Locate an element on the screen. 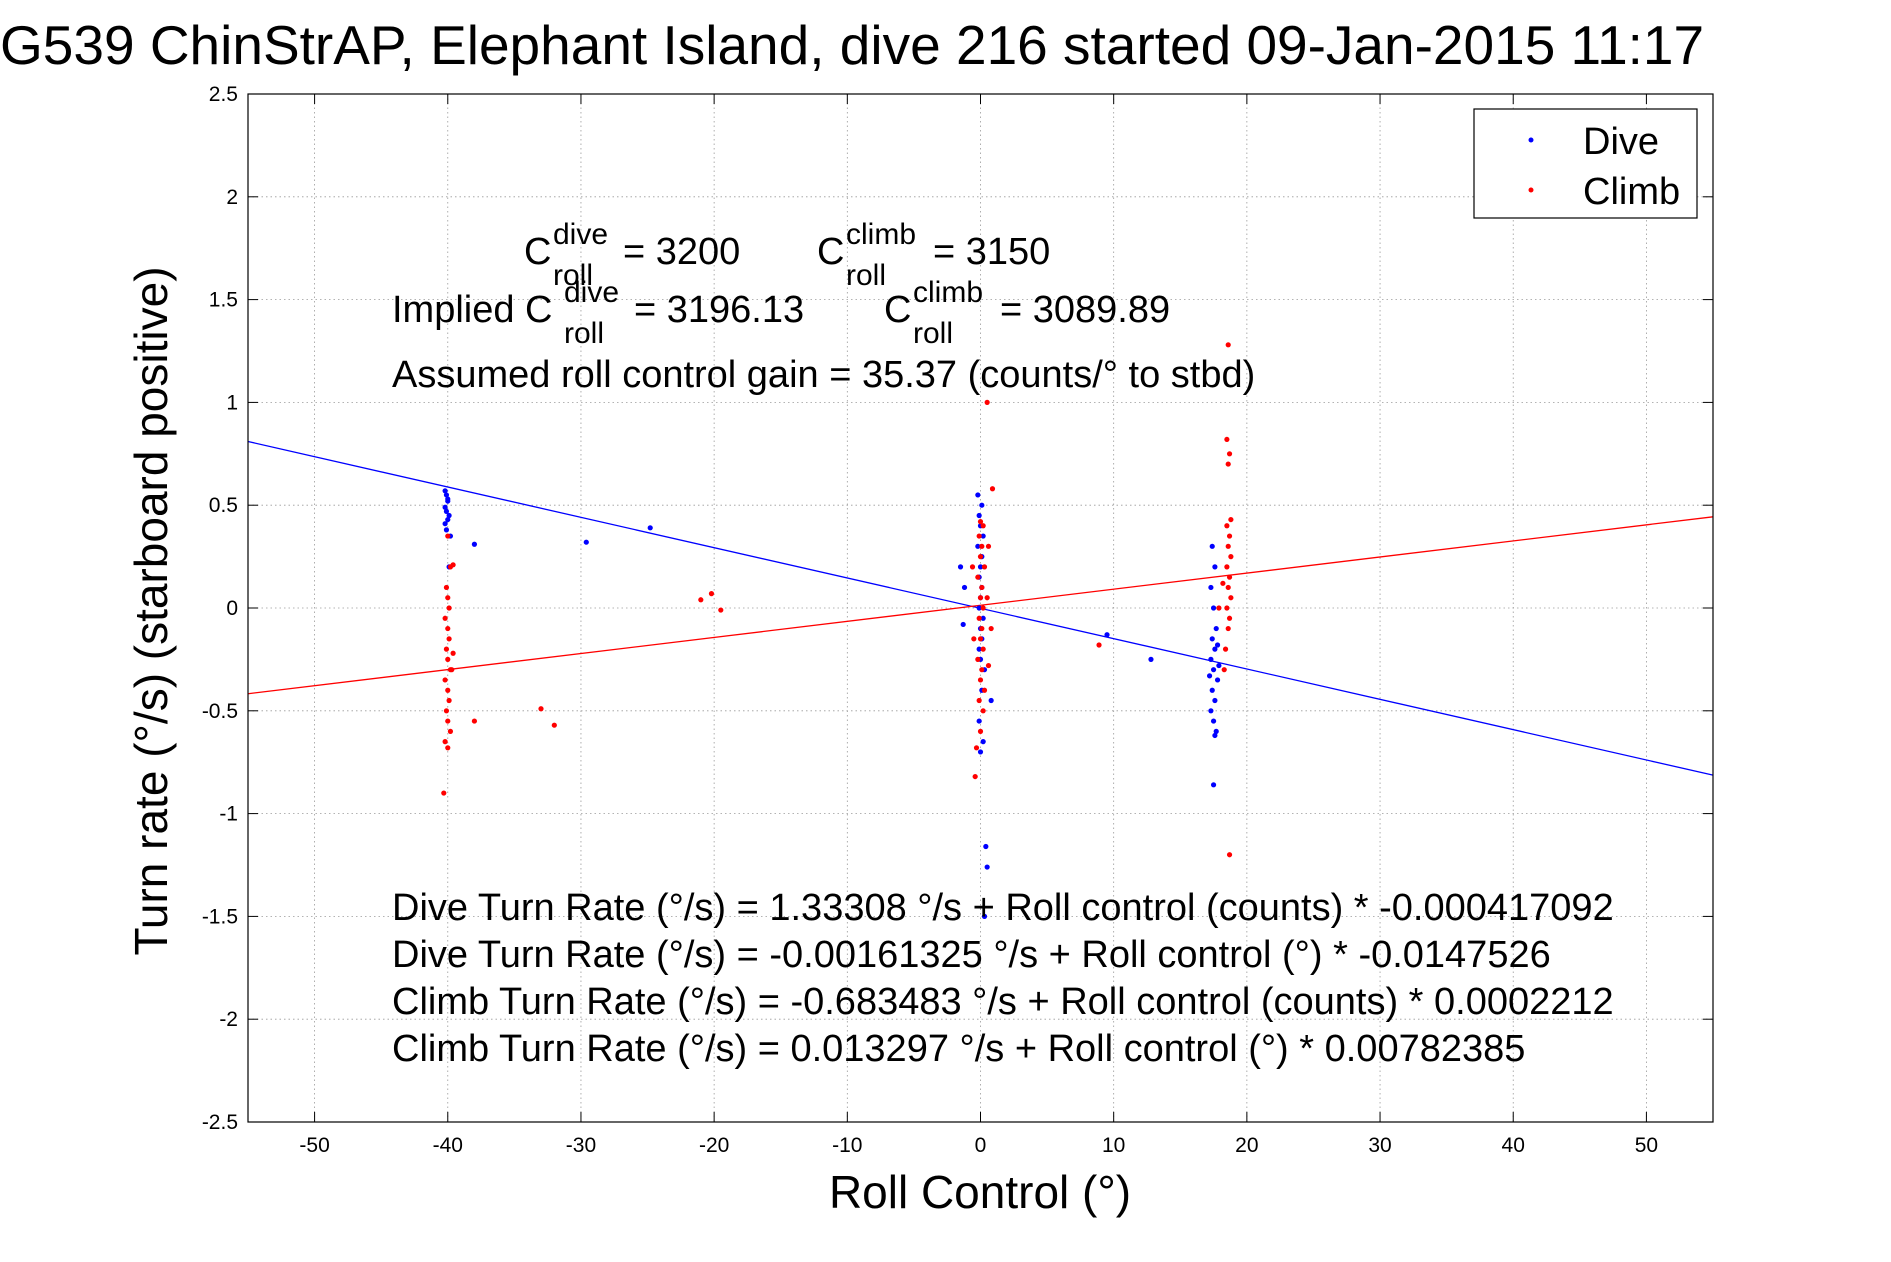 This screenshot has height=1262, width=1891. implied-dive-sup: dive is located at coordinates (591, 292).